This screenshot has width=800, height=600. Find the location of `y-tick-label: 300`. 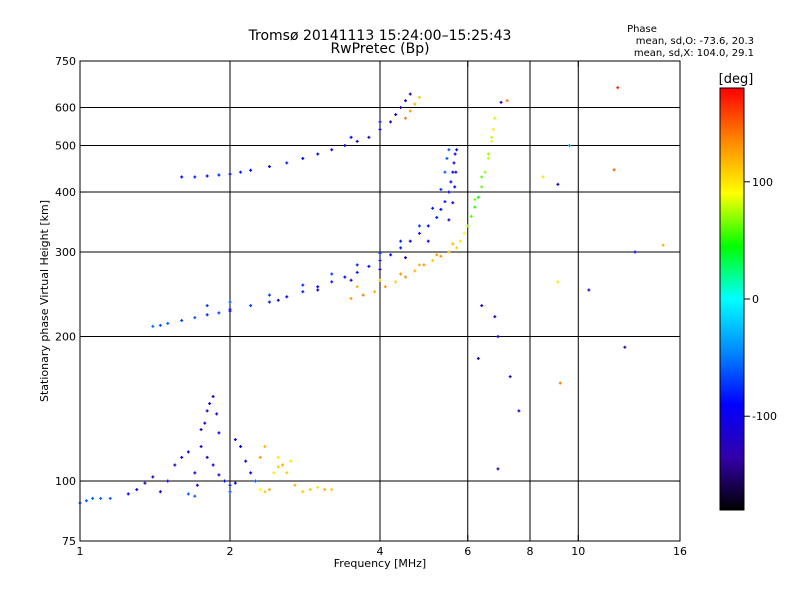

y-tick-label: 300 is located at coordinates (65, 252).